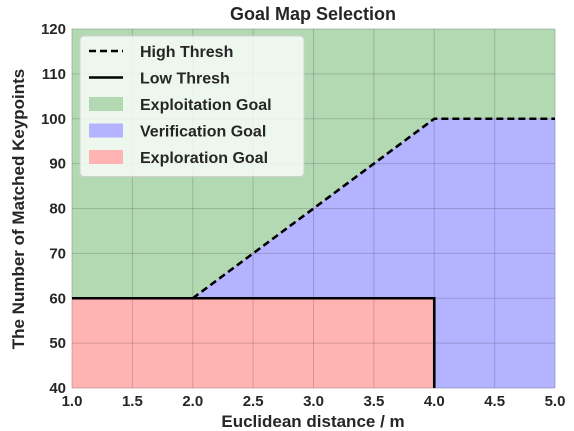 This screenshot has width=574, height=431. What do you see at coordinates (494, 401) in the screenshot?
I see `x-tick-label: 4.5` at bounding box center [494, 401].